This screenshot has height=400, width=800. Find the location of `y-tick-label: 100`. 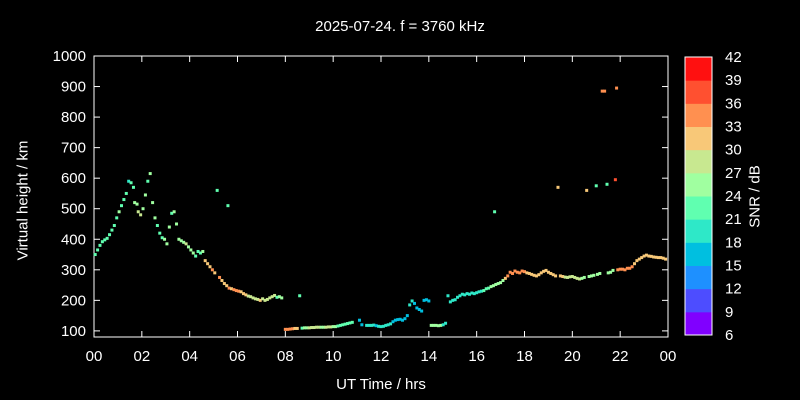

y-tick-label: 100 is located at coordinates (73, 331).